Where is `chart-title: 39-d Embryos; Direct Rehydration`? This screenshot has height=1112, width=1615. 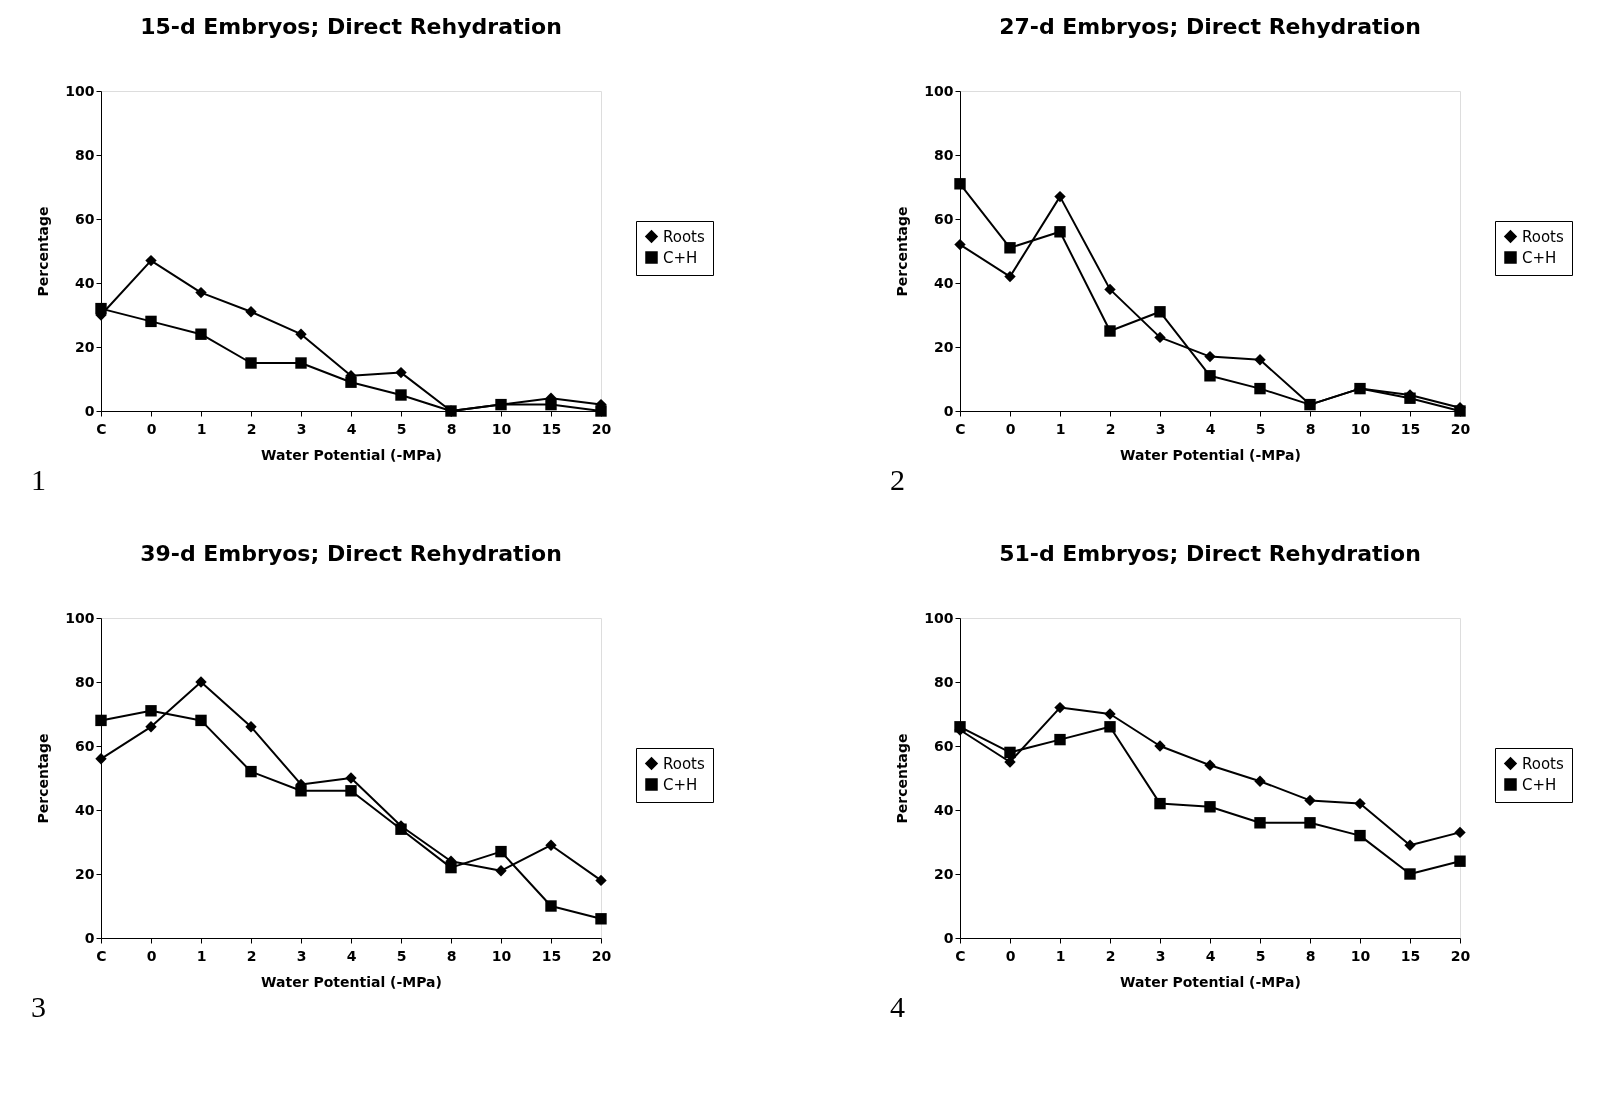 chart-title: 39-d Embryos; Direct Rehydration is located at coordinates (351, 553).